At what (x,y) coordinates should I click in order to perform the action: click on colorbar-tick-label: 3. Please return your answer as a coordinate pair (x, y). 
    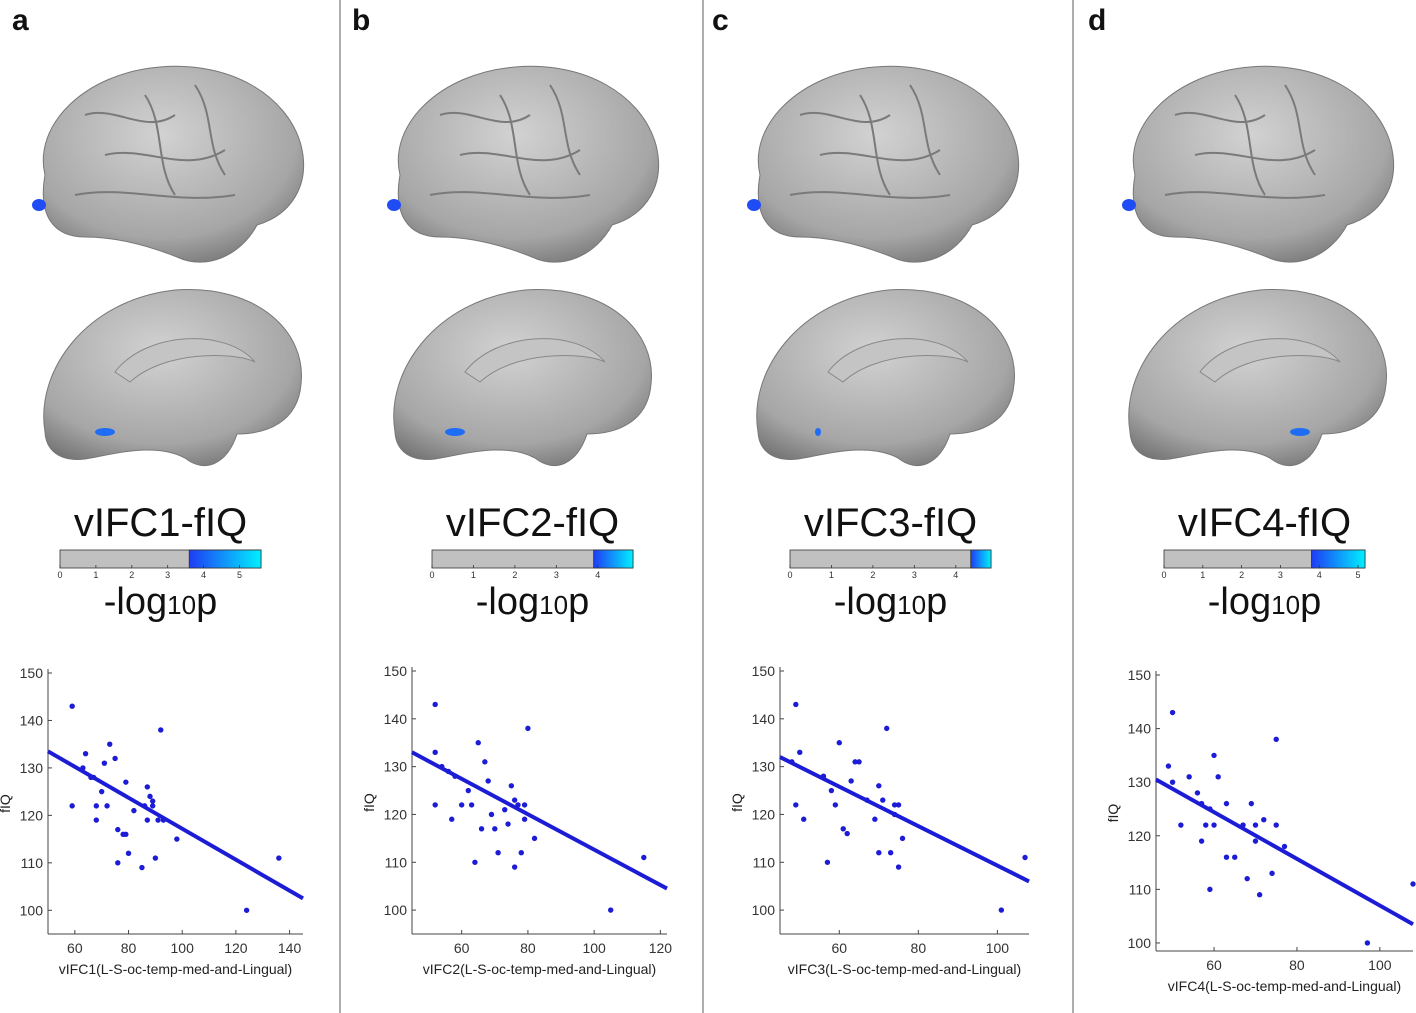
    Looking at the image, I should click on (1280, 575).